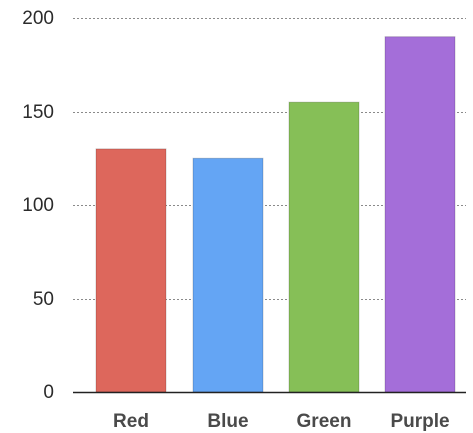  Describe the element at coordinates (131, 421) in the screenshot. I see `x-tick-label-red: Red` at that location.